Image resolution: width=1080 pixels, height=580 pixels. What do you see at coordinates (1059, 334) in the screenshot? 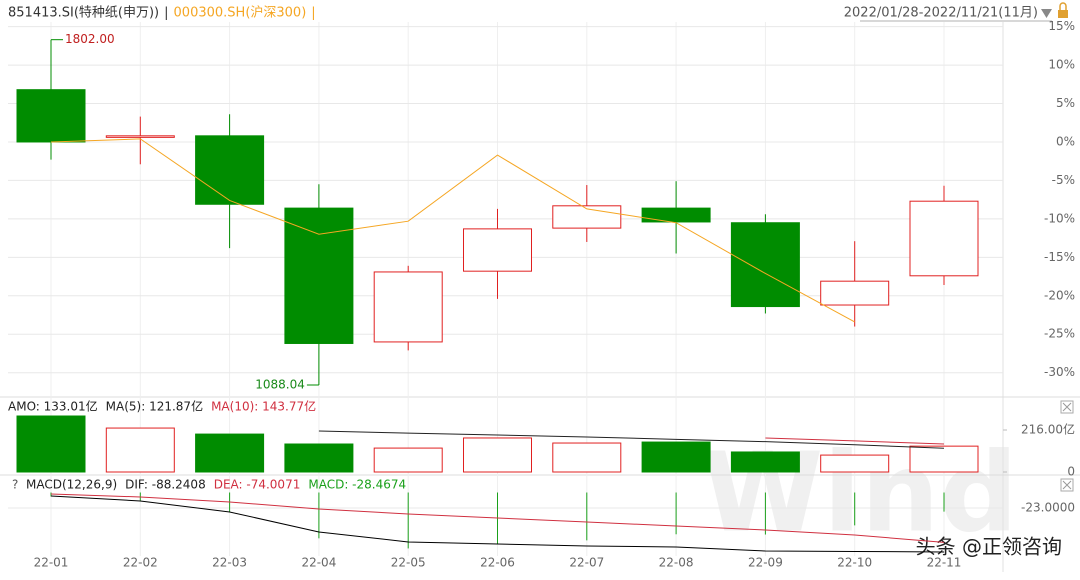
I see `y-tick-label: -25%` at bounding box center [1059, 334].